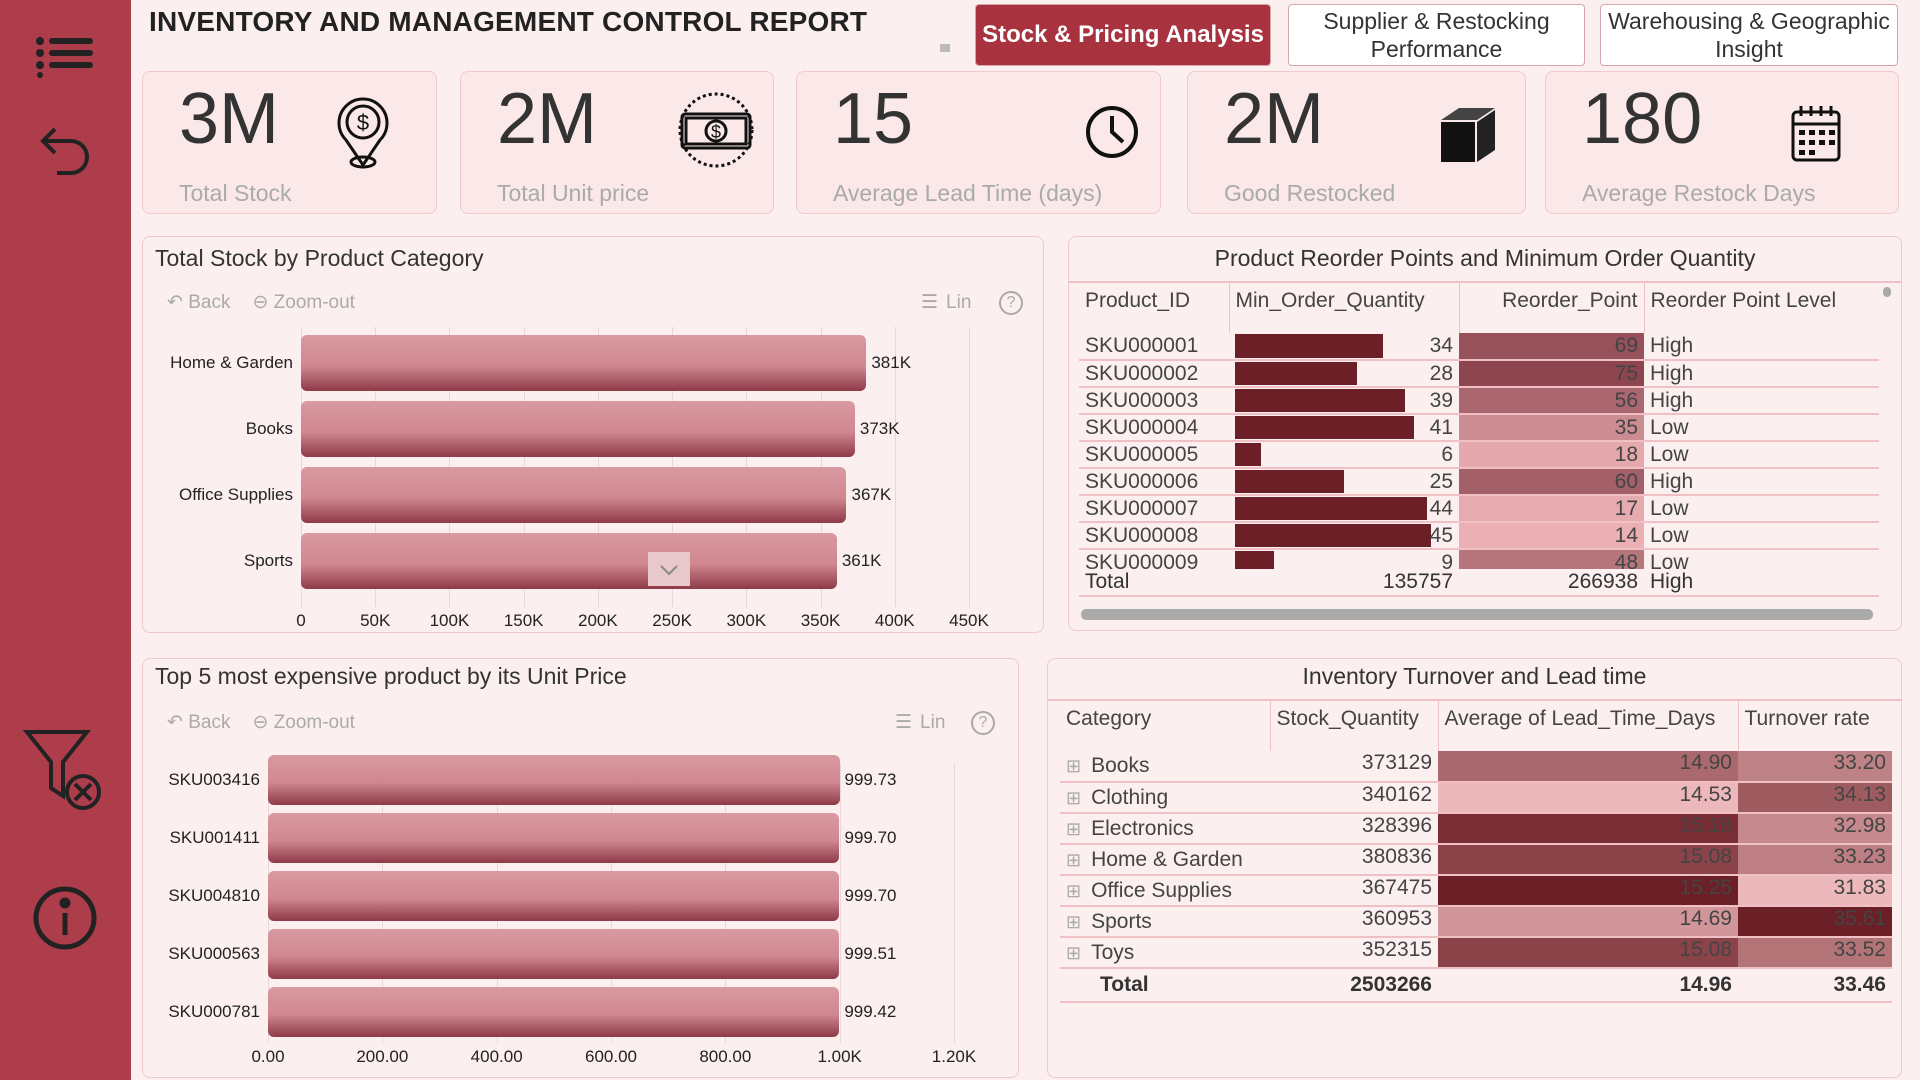 This screenshot has width=1920, height=1080. What do you see at coordinates (1165, 922) in the screenshot?
I see `category-cell: ⊞ Sports` at bounding box center [1165, 922].